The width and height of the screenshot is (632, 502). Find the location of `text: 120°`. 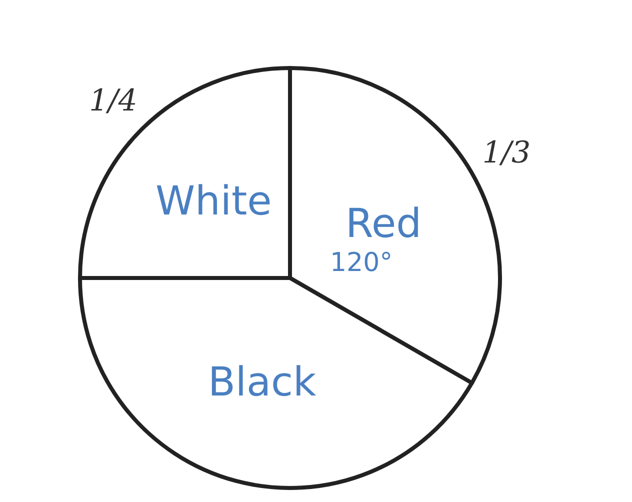

text: 120° is located at coordinates (361, 263).